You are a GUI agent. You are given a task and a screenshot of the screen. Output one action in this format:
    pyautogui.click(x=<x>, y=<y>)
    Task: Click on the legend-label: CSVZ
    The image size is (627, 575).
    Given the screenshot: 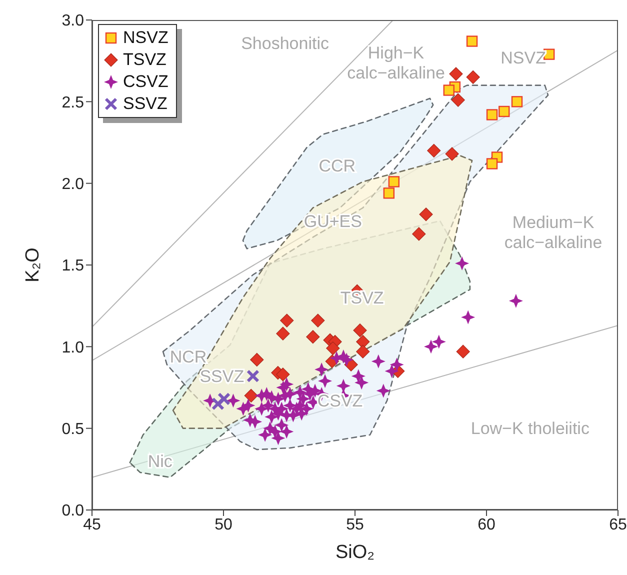 What is the action you would take?
    pyautogui.click(x=145, y=82)
    